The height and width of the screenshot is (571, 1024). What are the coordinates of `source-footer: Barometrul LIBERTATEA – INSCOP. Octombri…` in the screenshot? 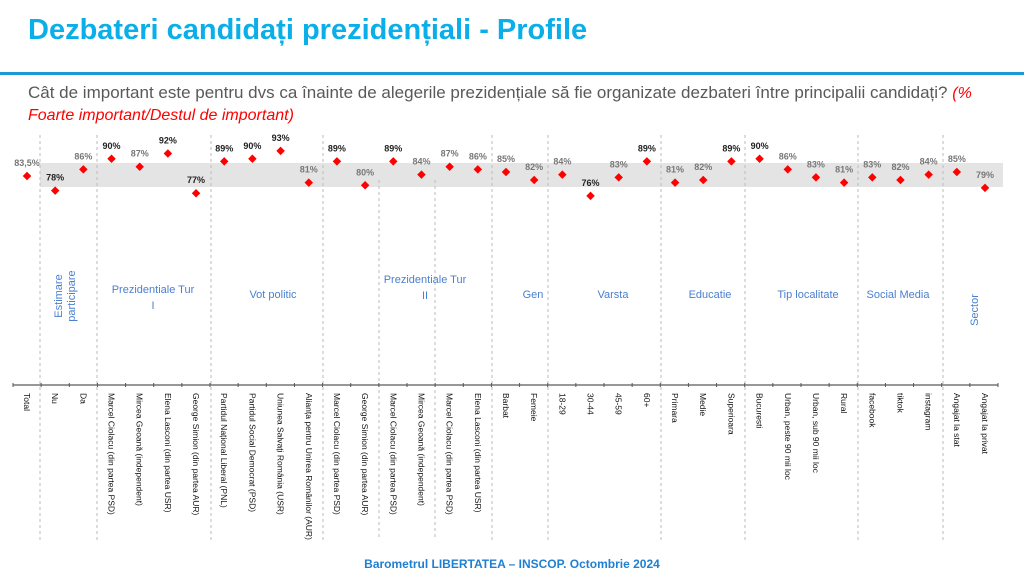 It's located at (512, 564).